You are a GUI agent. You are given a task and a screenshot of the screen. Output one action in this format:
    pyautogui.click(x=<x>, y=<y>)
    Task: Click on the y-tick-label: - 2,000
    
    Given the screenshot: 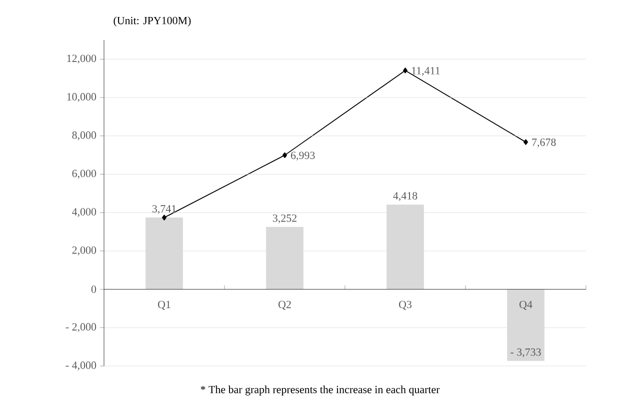 What is the action you would take?
    pyautogui.click(x=81, y=327)
    